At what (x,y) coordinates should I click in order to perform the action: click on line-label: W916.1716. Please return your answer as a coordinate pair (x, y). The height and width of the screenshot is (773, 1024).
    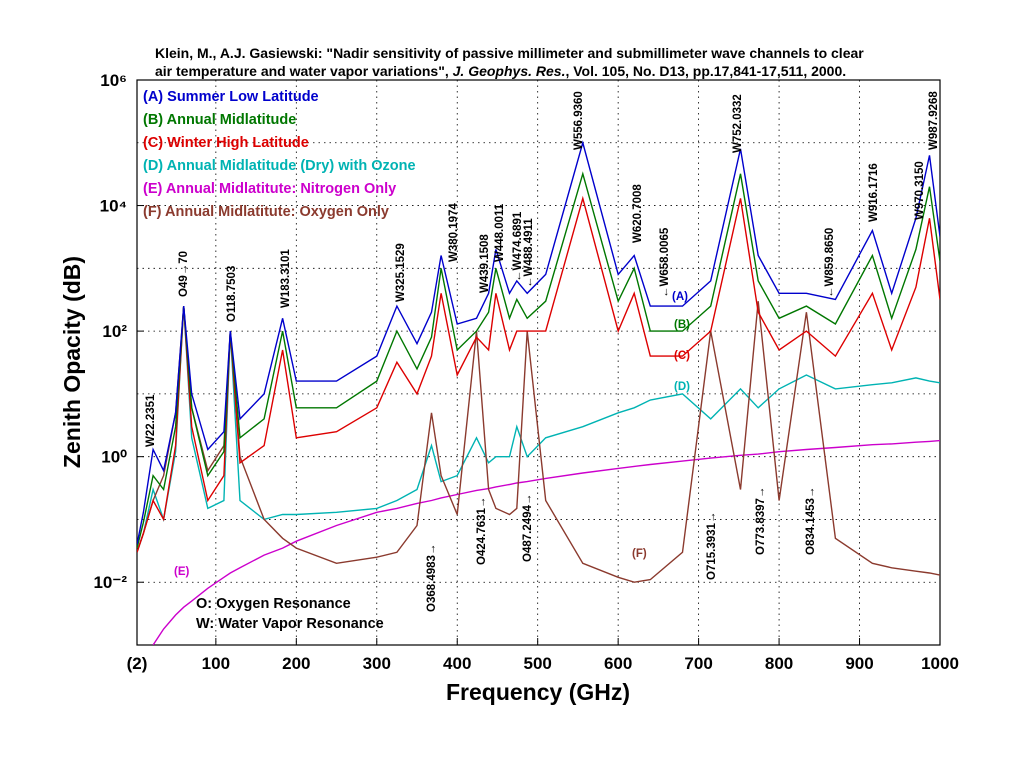
    Looking at the image, I should click on (874, 192).